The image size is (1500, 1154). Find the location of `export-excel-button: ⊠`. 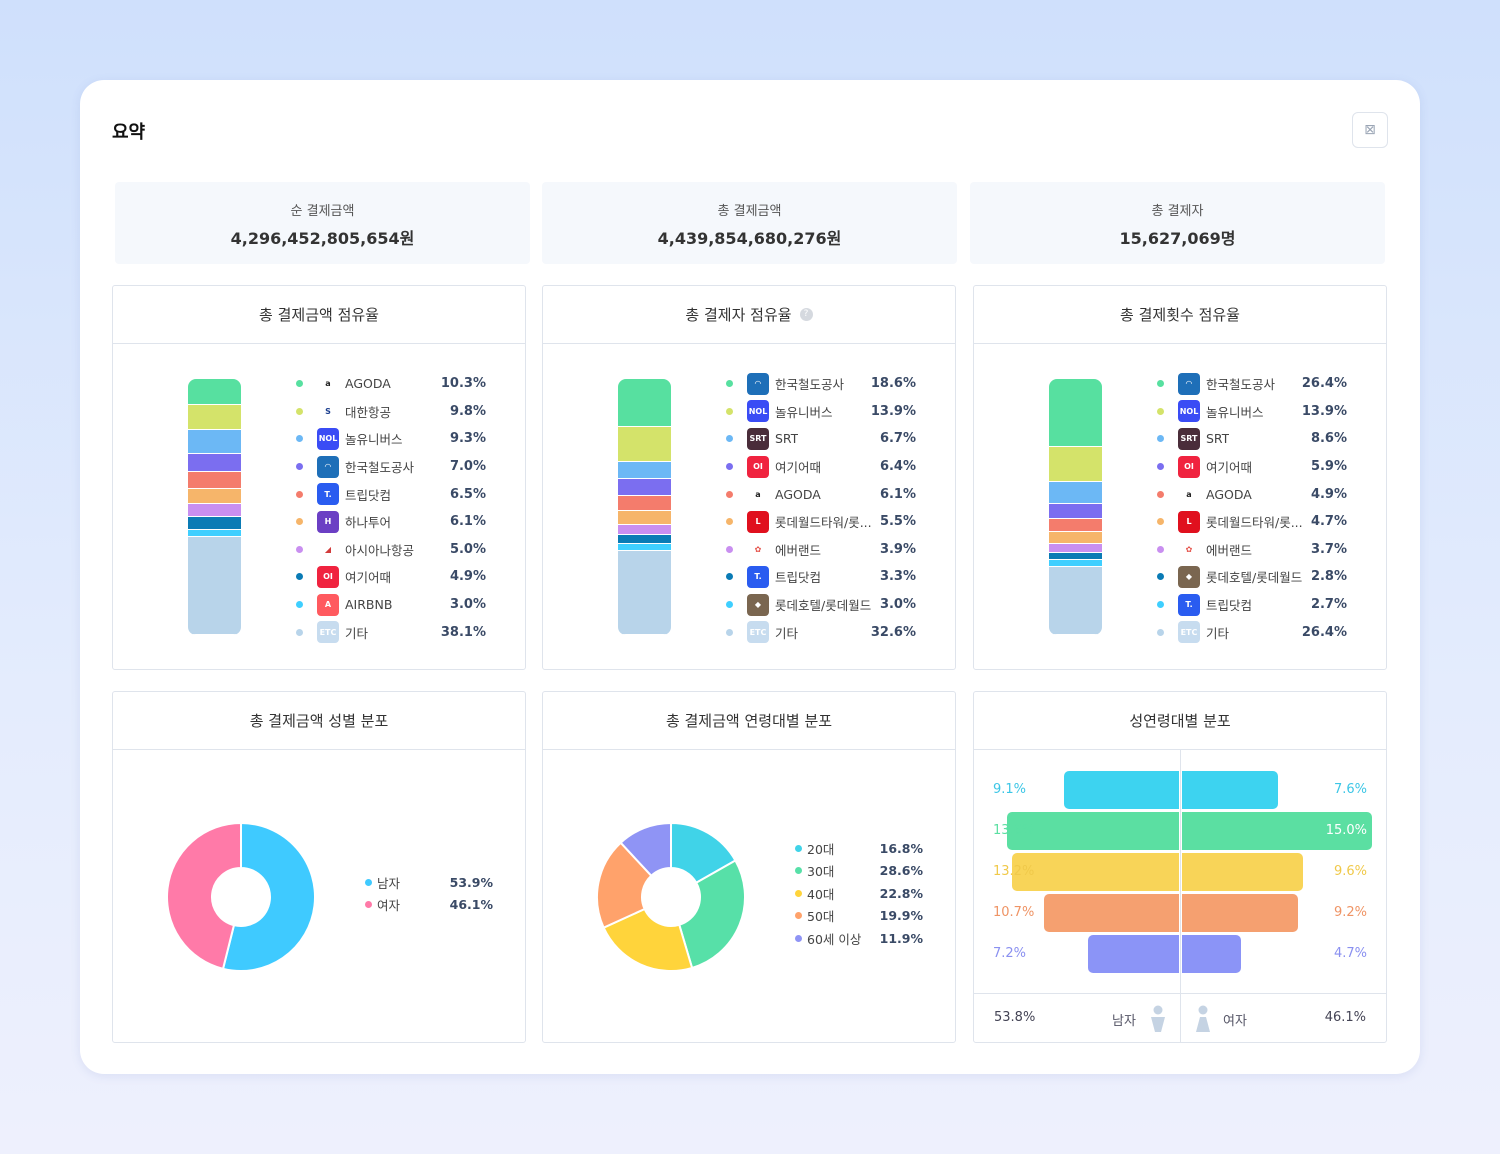

export-excel-button: ⊠ is located at coordinates (1370, 130).